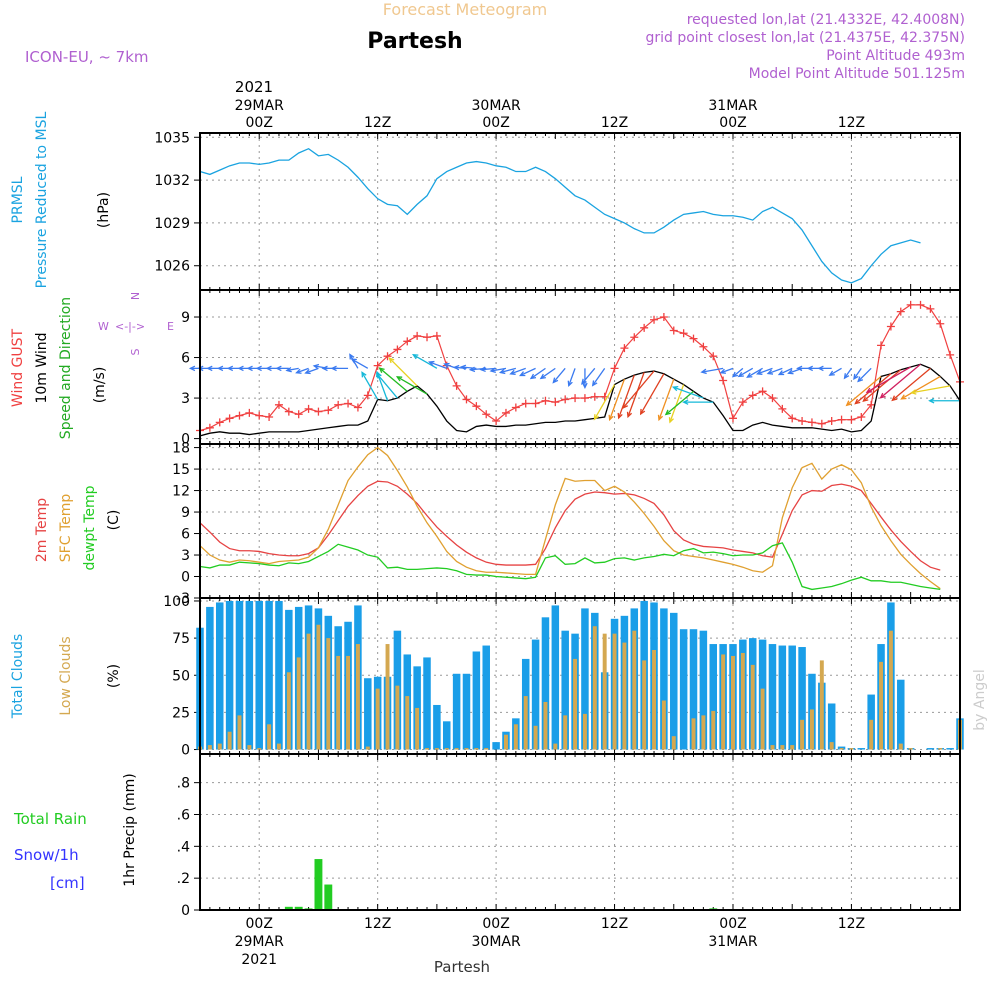 The height and width of the screenshot is (1000, 1000). What do you see at coordinates (185, 535) in the screenshot?
I see `y-tick-label: 6` at bounding box center [185, 535].